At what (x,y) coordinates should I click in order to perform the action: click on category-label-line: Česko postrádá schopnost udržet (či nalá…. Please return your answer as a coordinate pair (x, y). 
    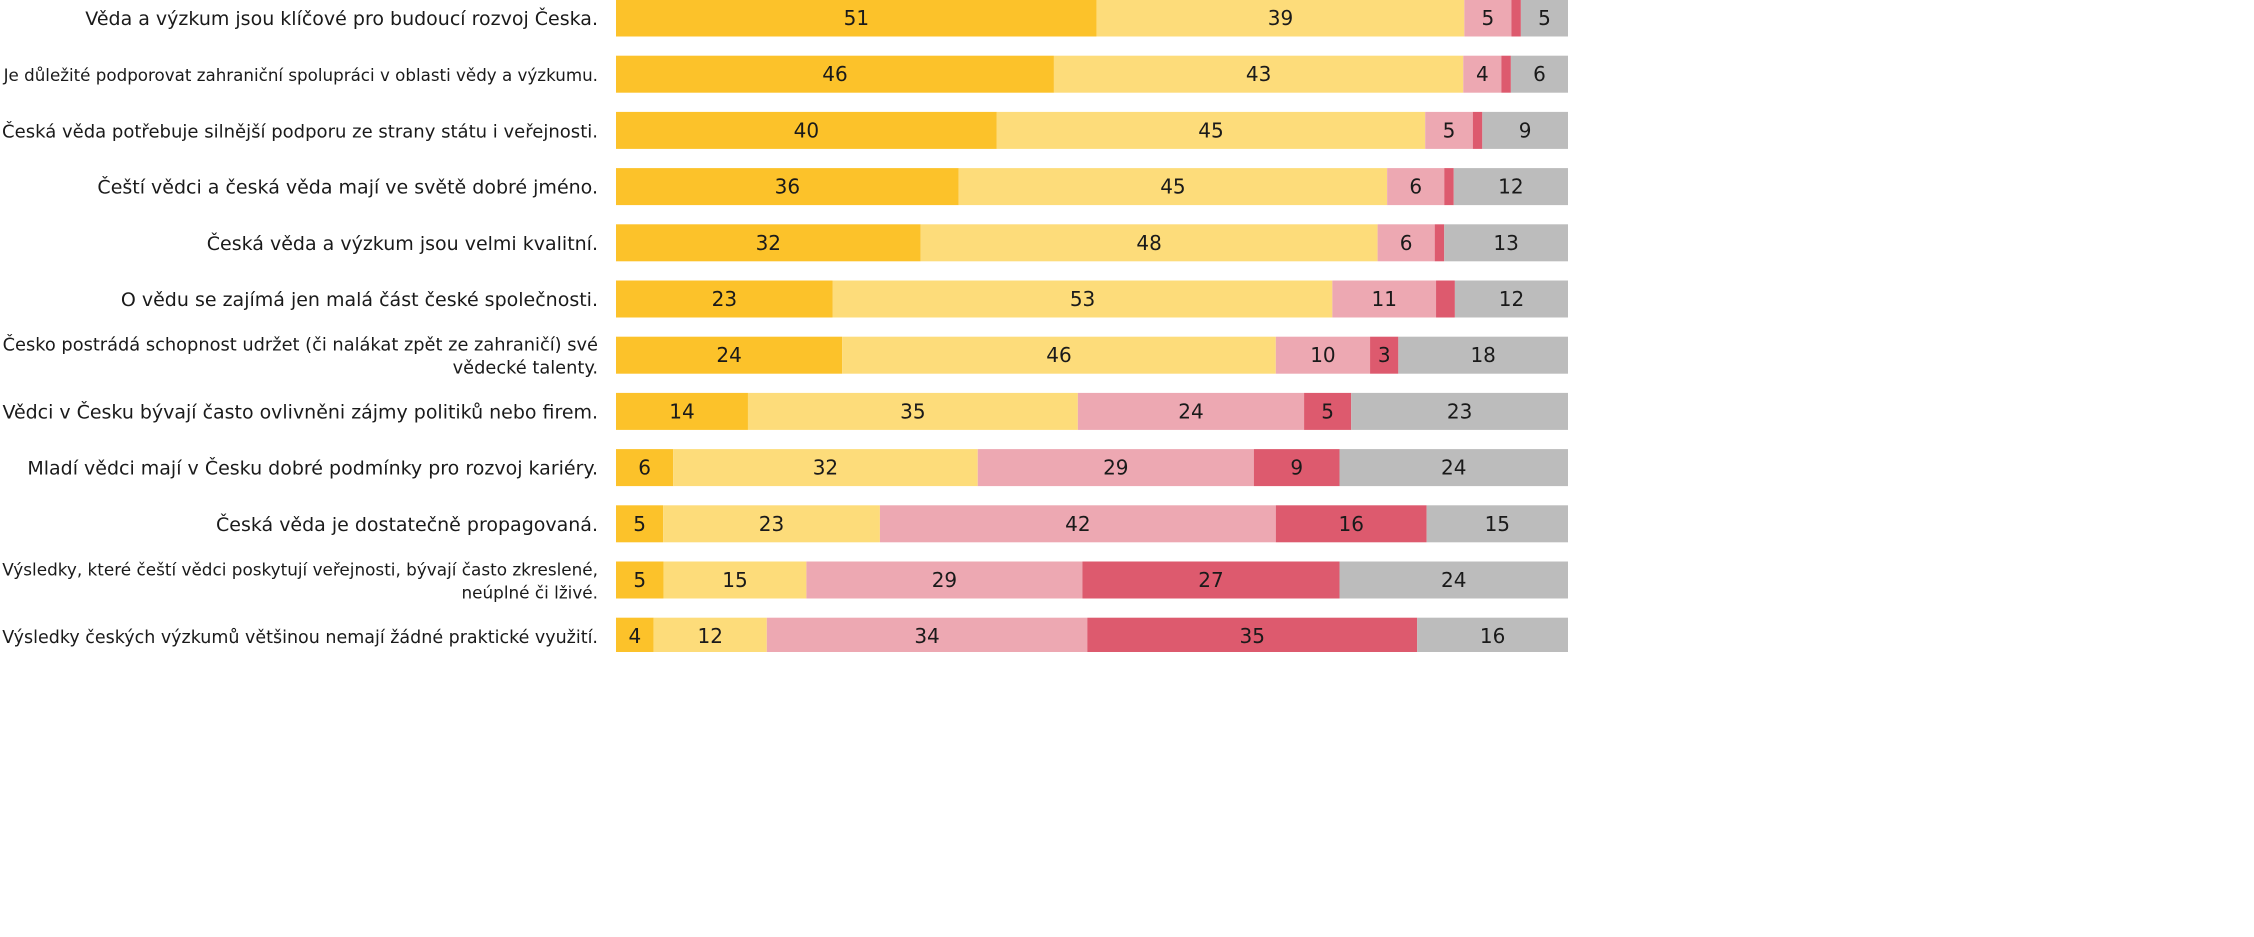
    Looking at the image, I should click on (300, 345).